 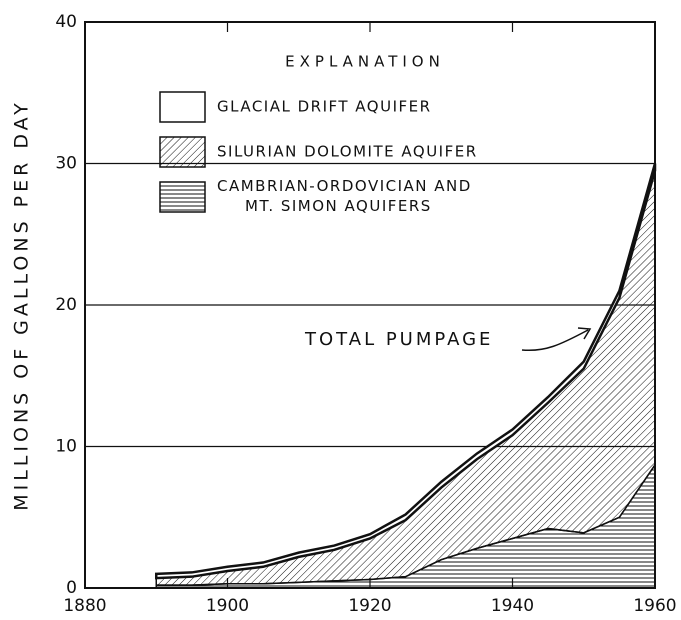 What do you see at coordinates (84, 606) in the screenshot?
I see `x-tick-label: 1880` at bounding box center [84, 606].